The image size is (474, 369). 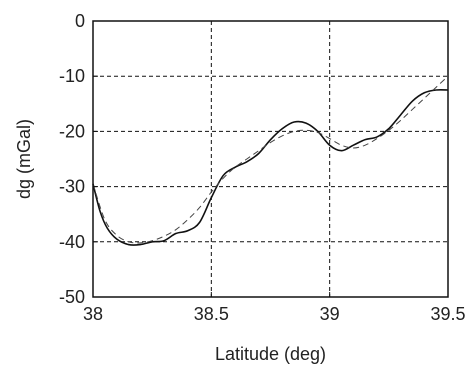 I want to click on y-axis-label: dg (mGal), so click(x=24, y=159).